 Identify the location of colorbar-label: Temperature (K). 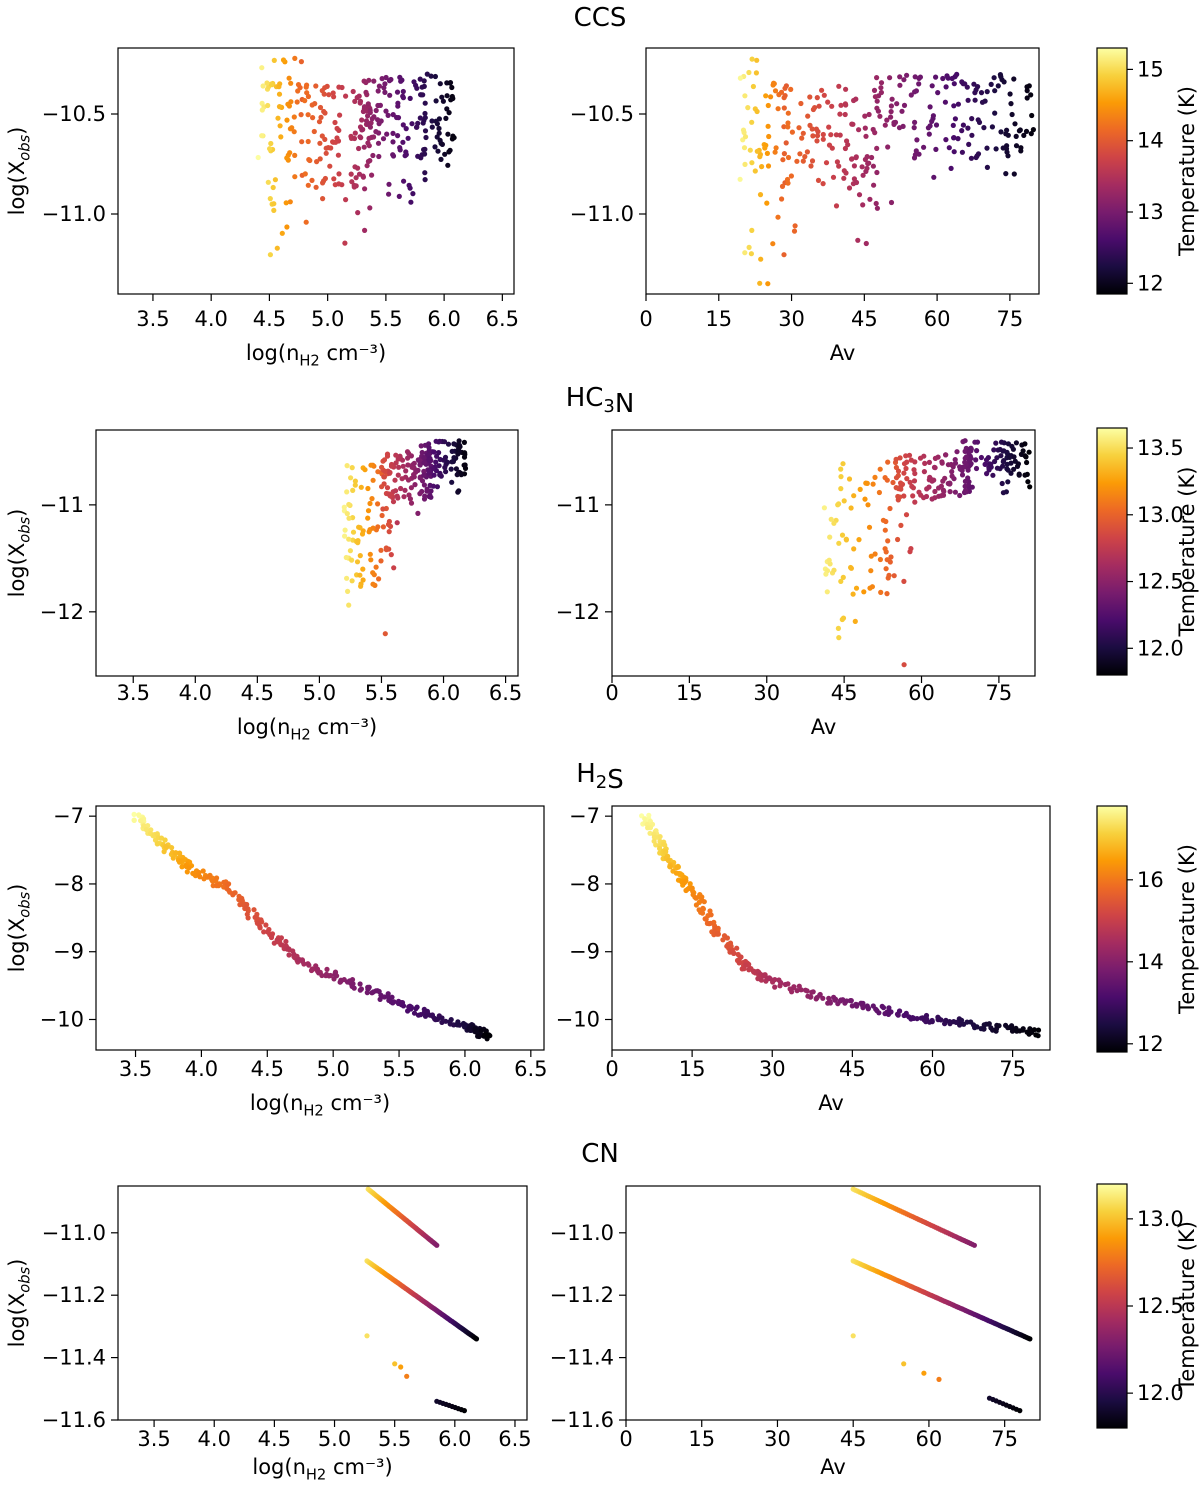
(1187, 552).